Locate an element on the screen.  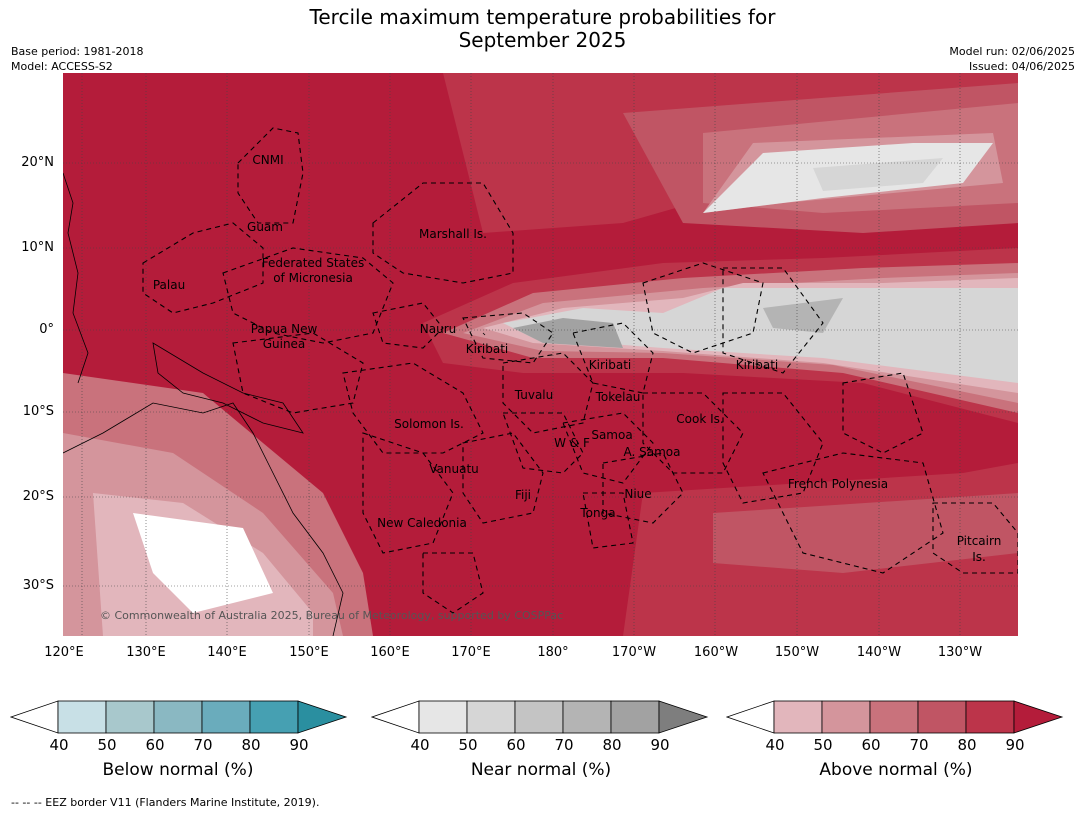
label-tuvalu: Tuvalu is located at coordinates (534, 395).